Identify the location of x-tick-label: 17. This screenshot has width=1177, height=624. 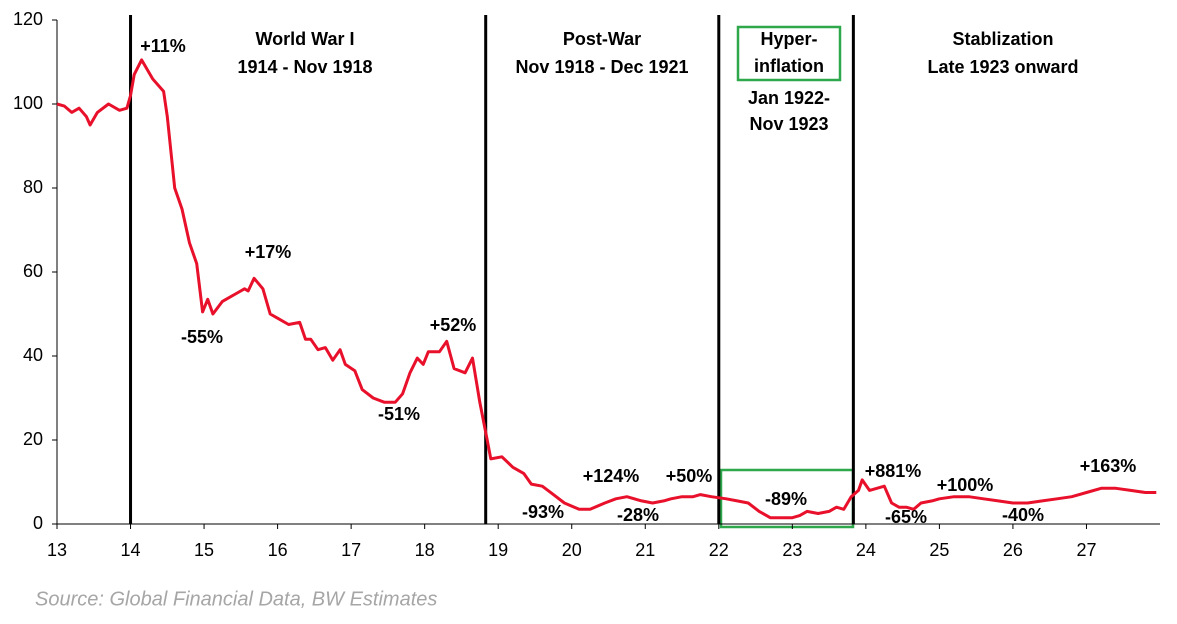
(351, 550).